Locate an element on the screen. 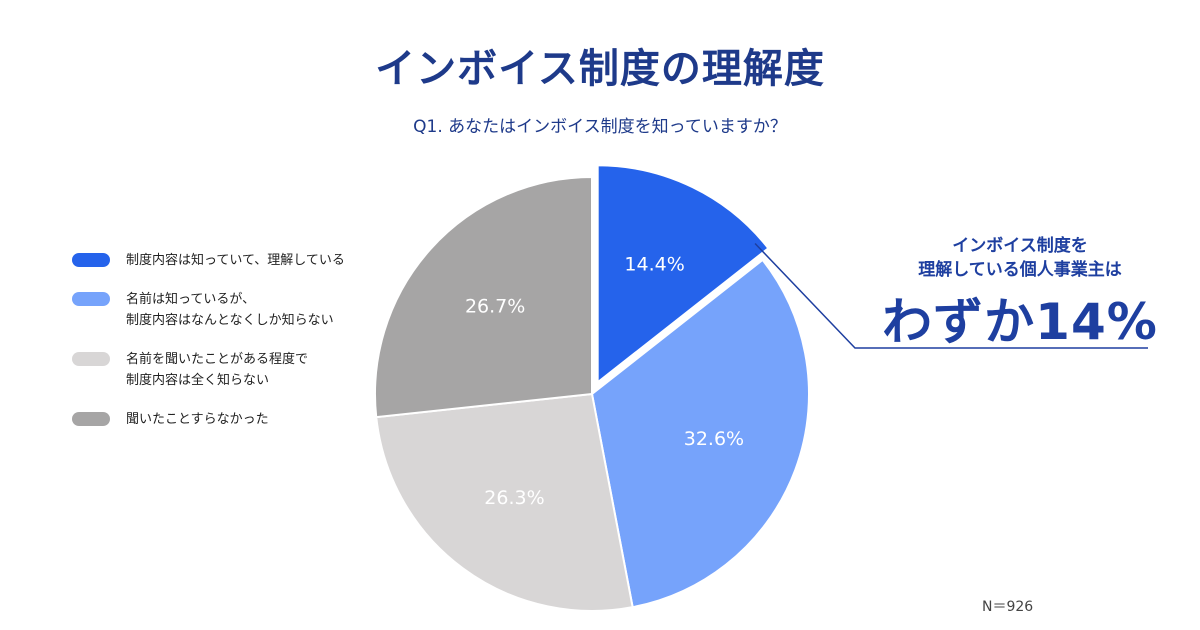 Image resolution: width=1200 pixels, height=630 pixels. legend-item: 聞いたことすらなかった is located at coordinates (232, 419).